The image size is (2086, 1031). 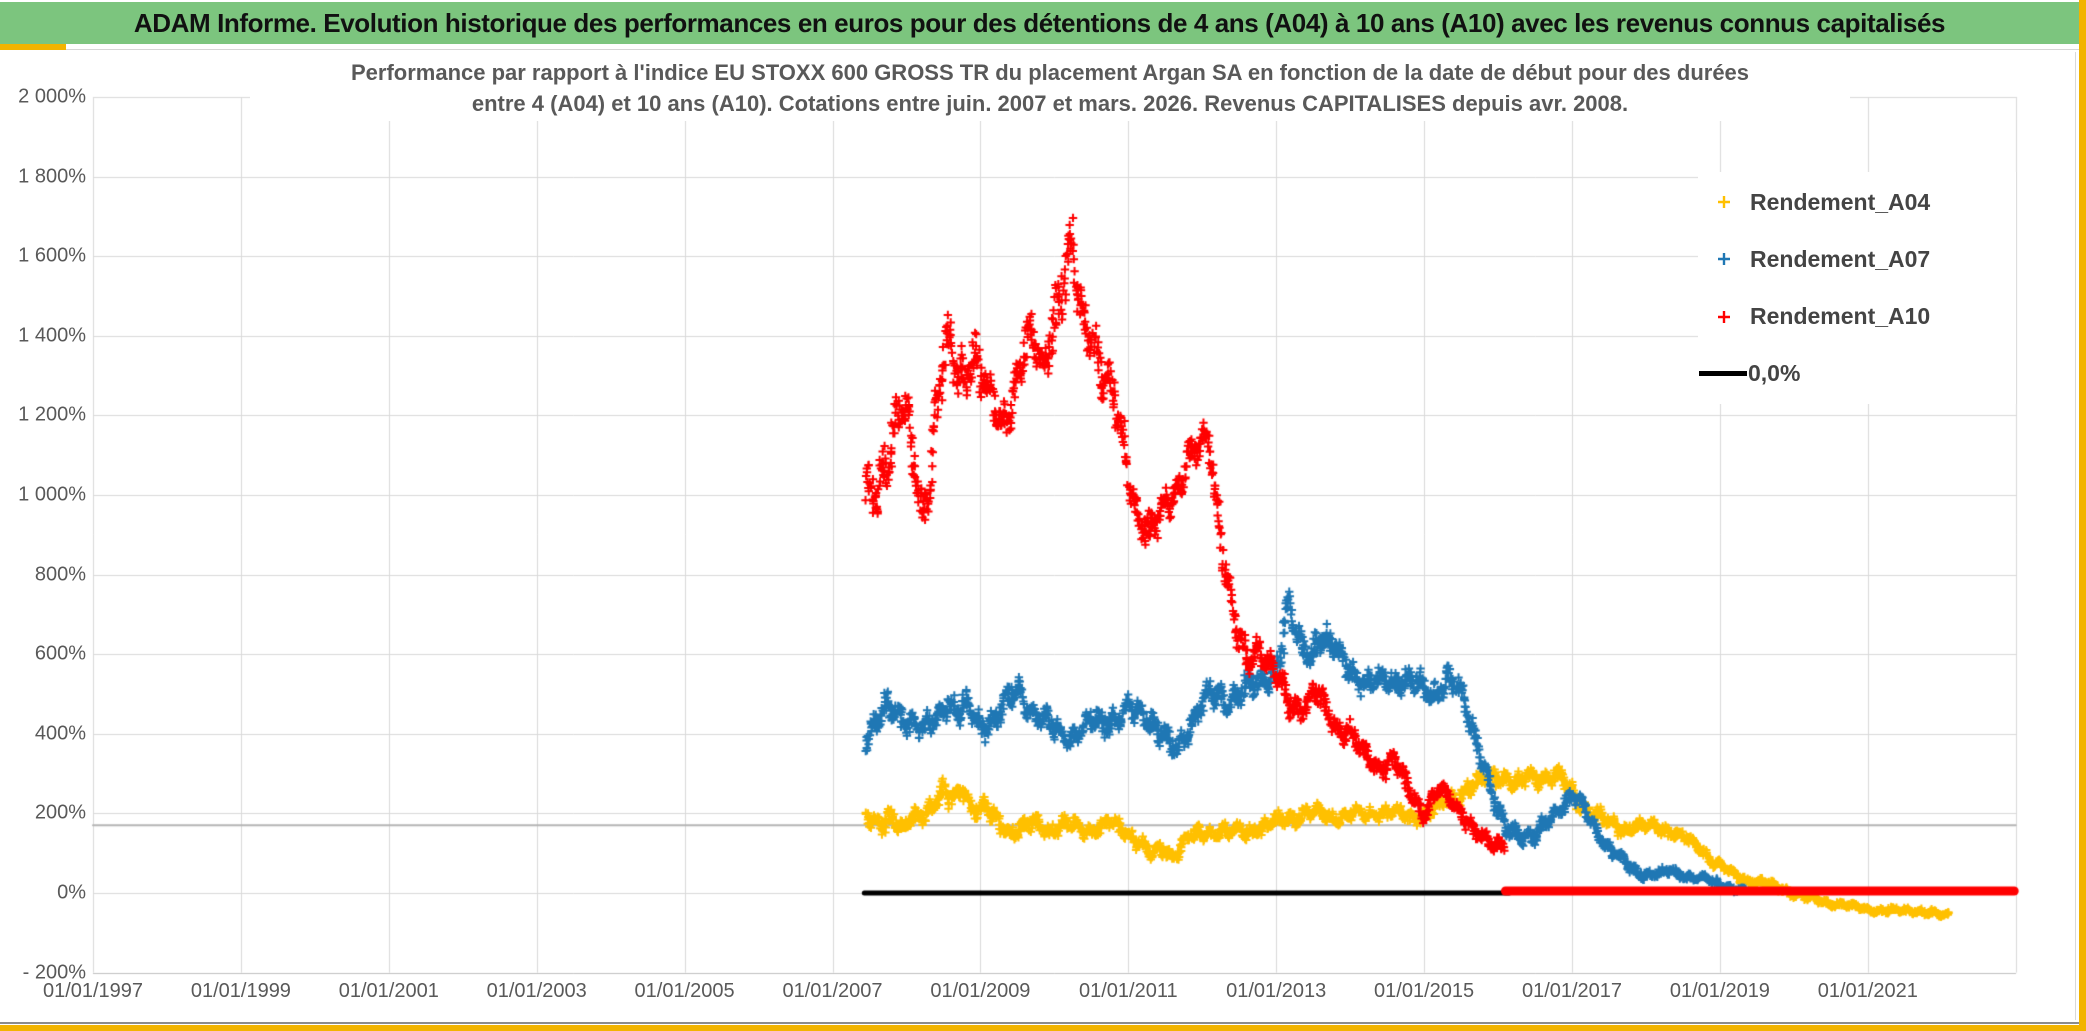 I want to click on x-axis-label: 01/01/2005, so click(x=684, y=991).